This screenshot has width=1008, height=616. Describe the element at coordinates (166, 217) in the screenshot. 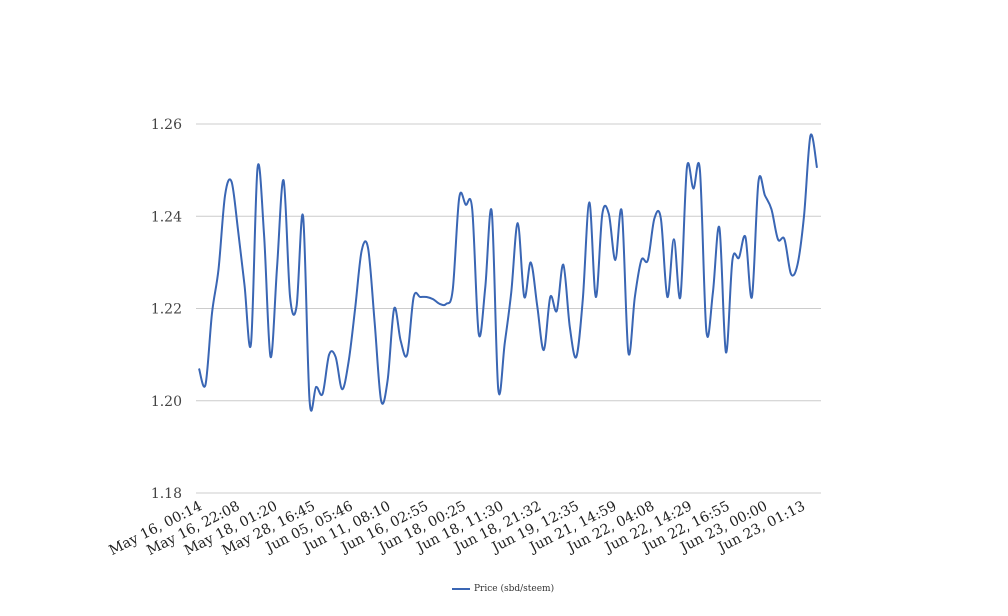

I see `y-tick-label: 1.24` at that location.